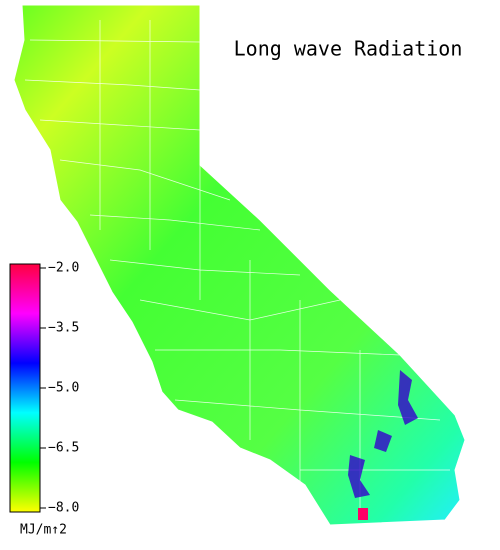 The image size is (500, 550). I want to click on colorbar-tick-label: −3.5, so click(63, 328).